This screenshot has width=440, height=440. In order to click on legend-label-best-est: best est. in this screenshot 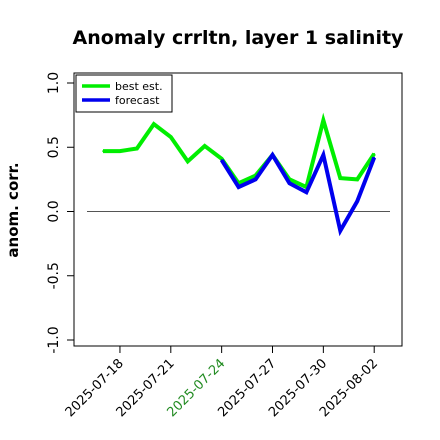, I will do `click(139, 86)`.